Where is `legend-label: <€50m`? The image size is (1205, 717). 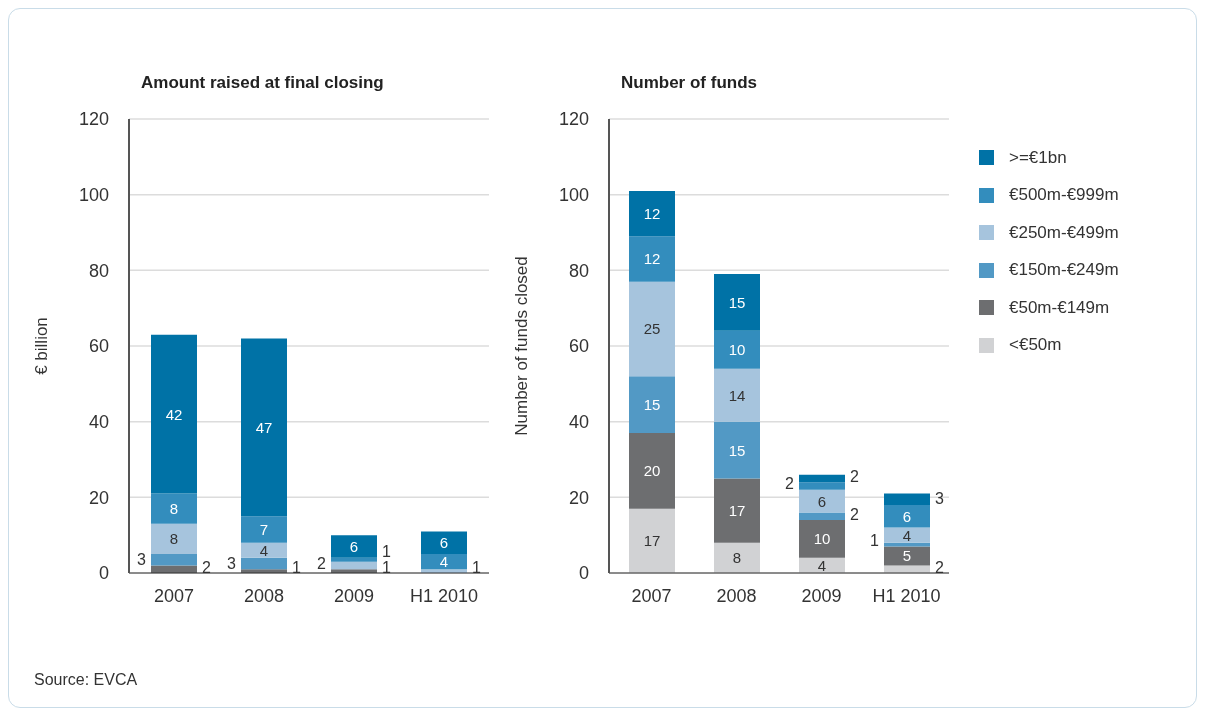 legend-label: <€50m is located at coordinates (1035, 345).